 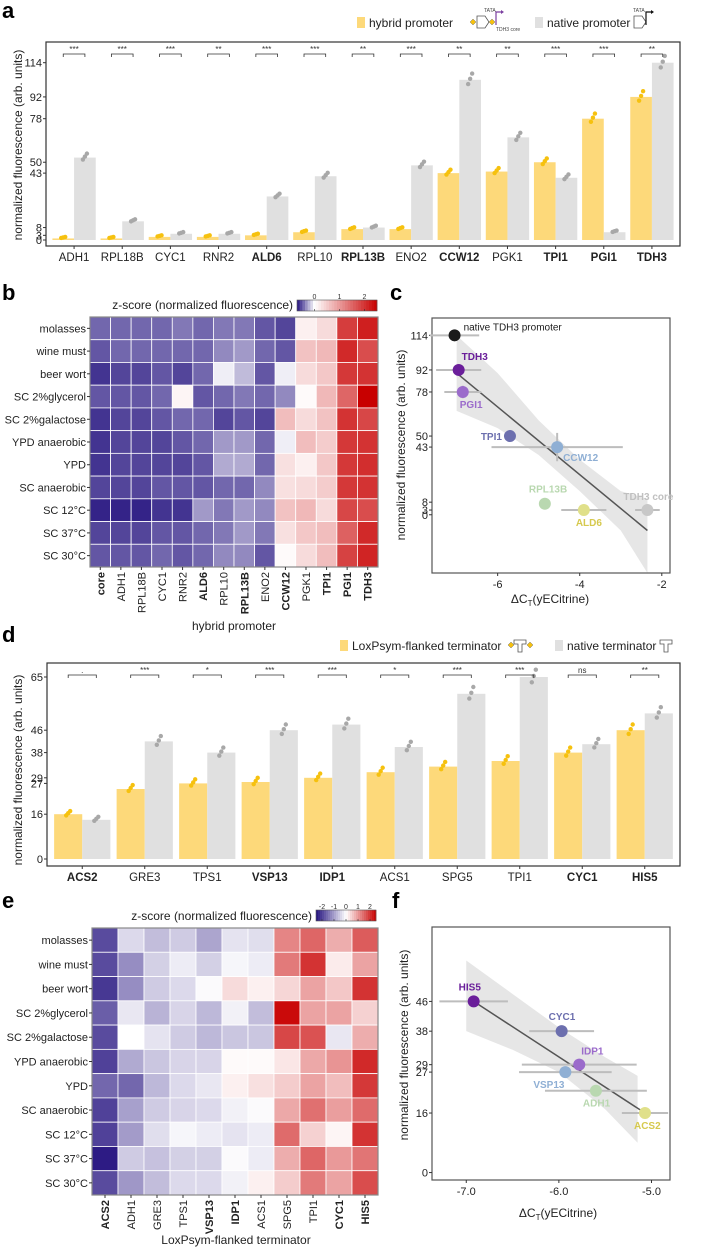 I want to click on y-axis-label-f: normalized fluorescence (arb. units), so click(x=404, y=1045).